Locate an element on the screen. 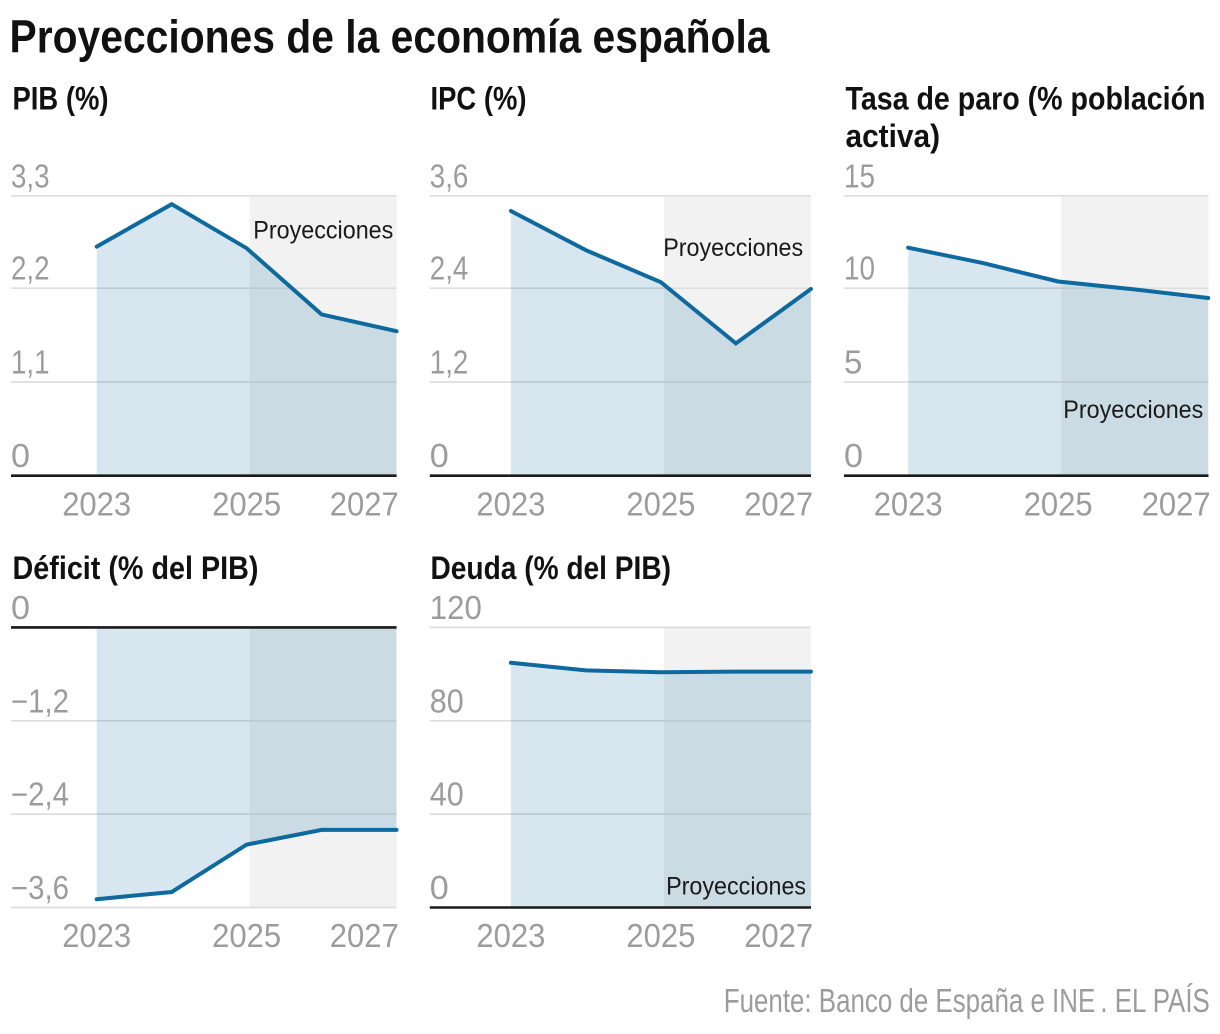 The image size is (1220, 1034). svg-text: 40 is located at coordinates (447, 794).